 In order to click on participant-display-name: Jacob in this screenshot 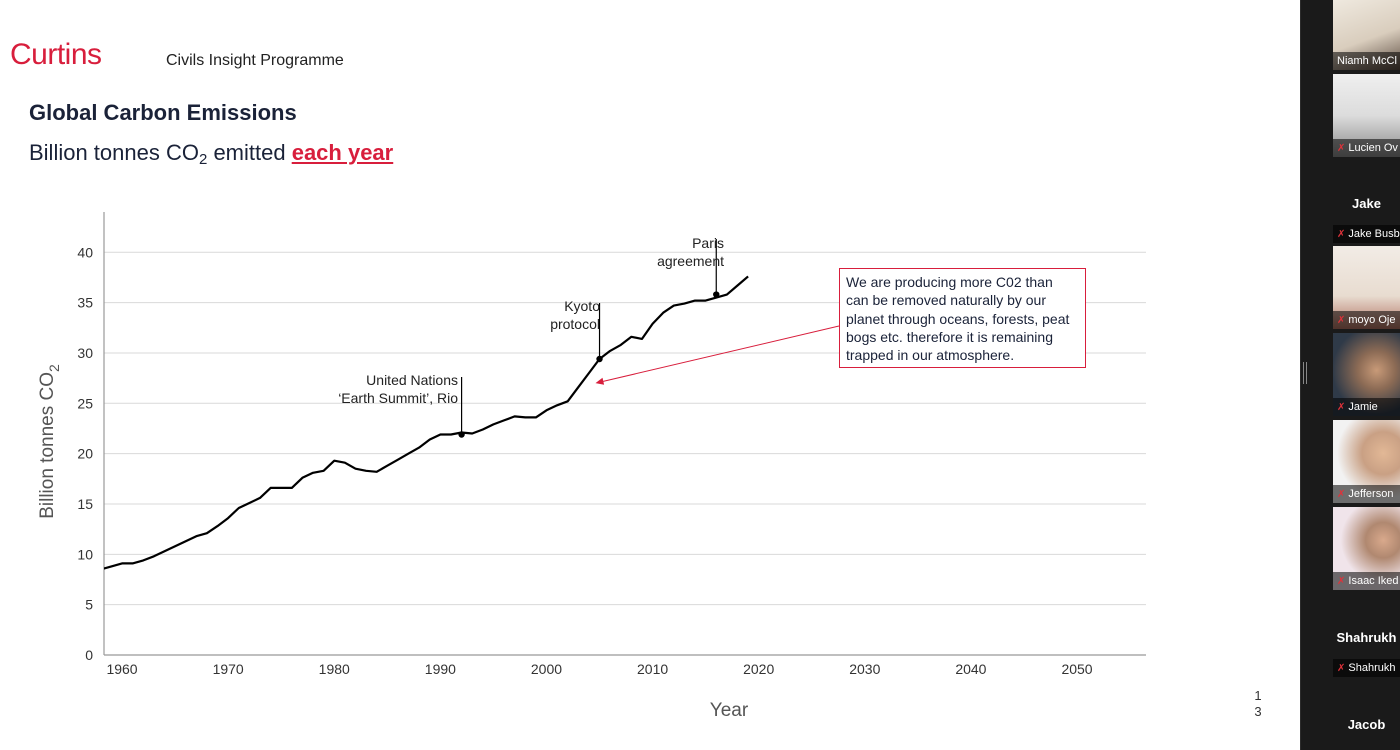, I will do `click(1366, 724)`.